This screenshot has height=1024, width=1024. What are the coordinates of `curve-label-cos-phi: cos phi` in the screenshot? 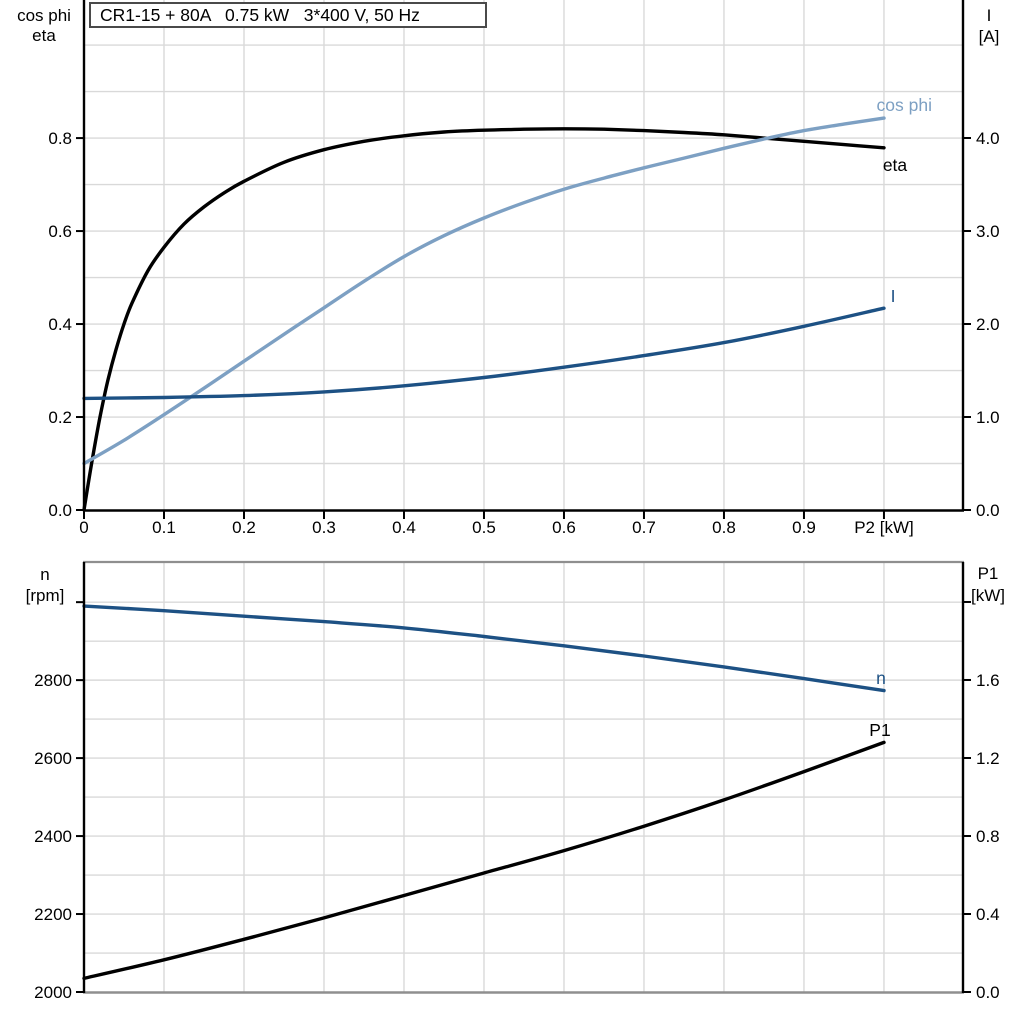 It's located at (904, 105).